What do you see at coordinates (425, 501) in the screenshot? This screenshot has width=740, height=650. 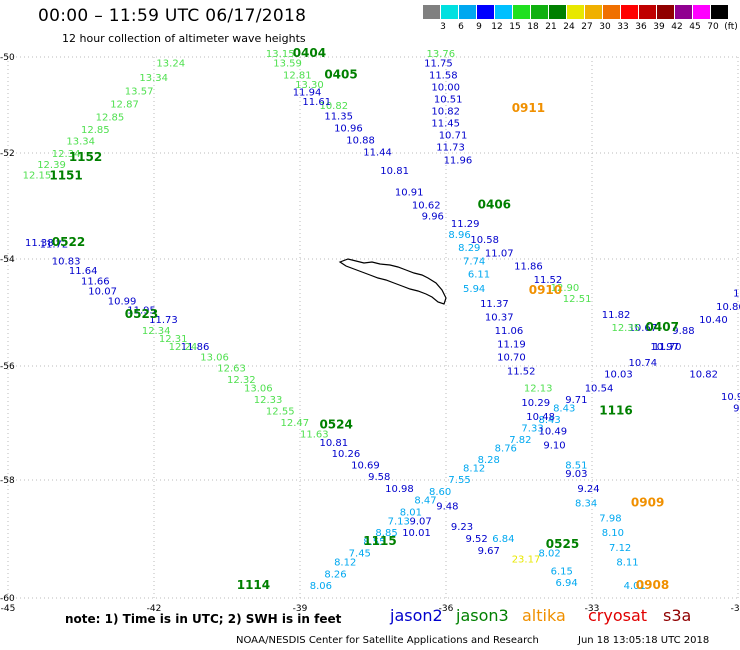 I see `swh-value: 8.47` at bounding box center [425, 501].